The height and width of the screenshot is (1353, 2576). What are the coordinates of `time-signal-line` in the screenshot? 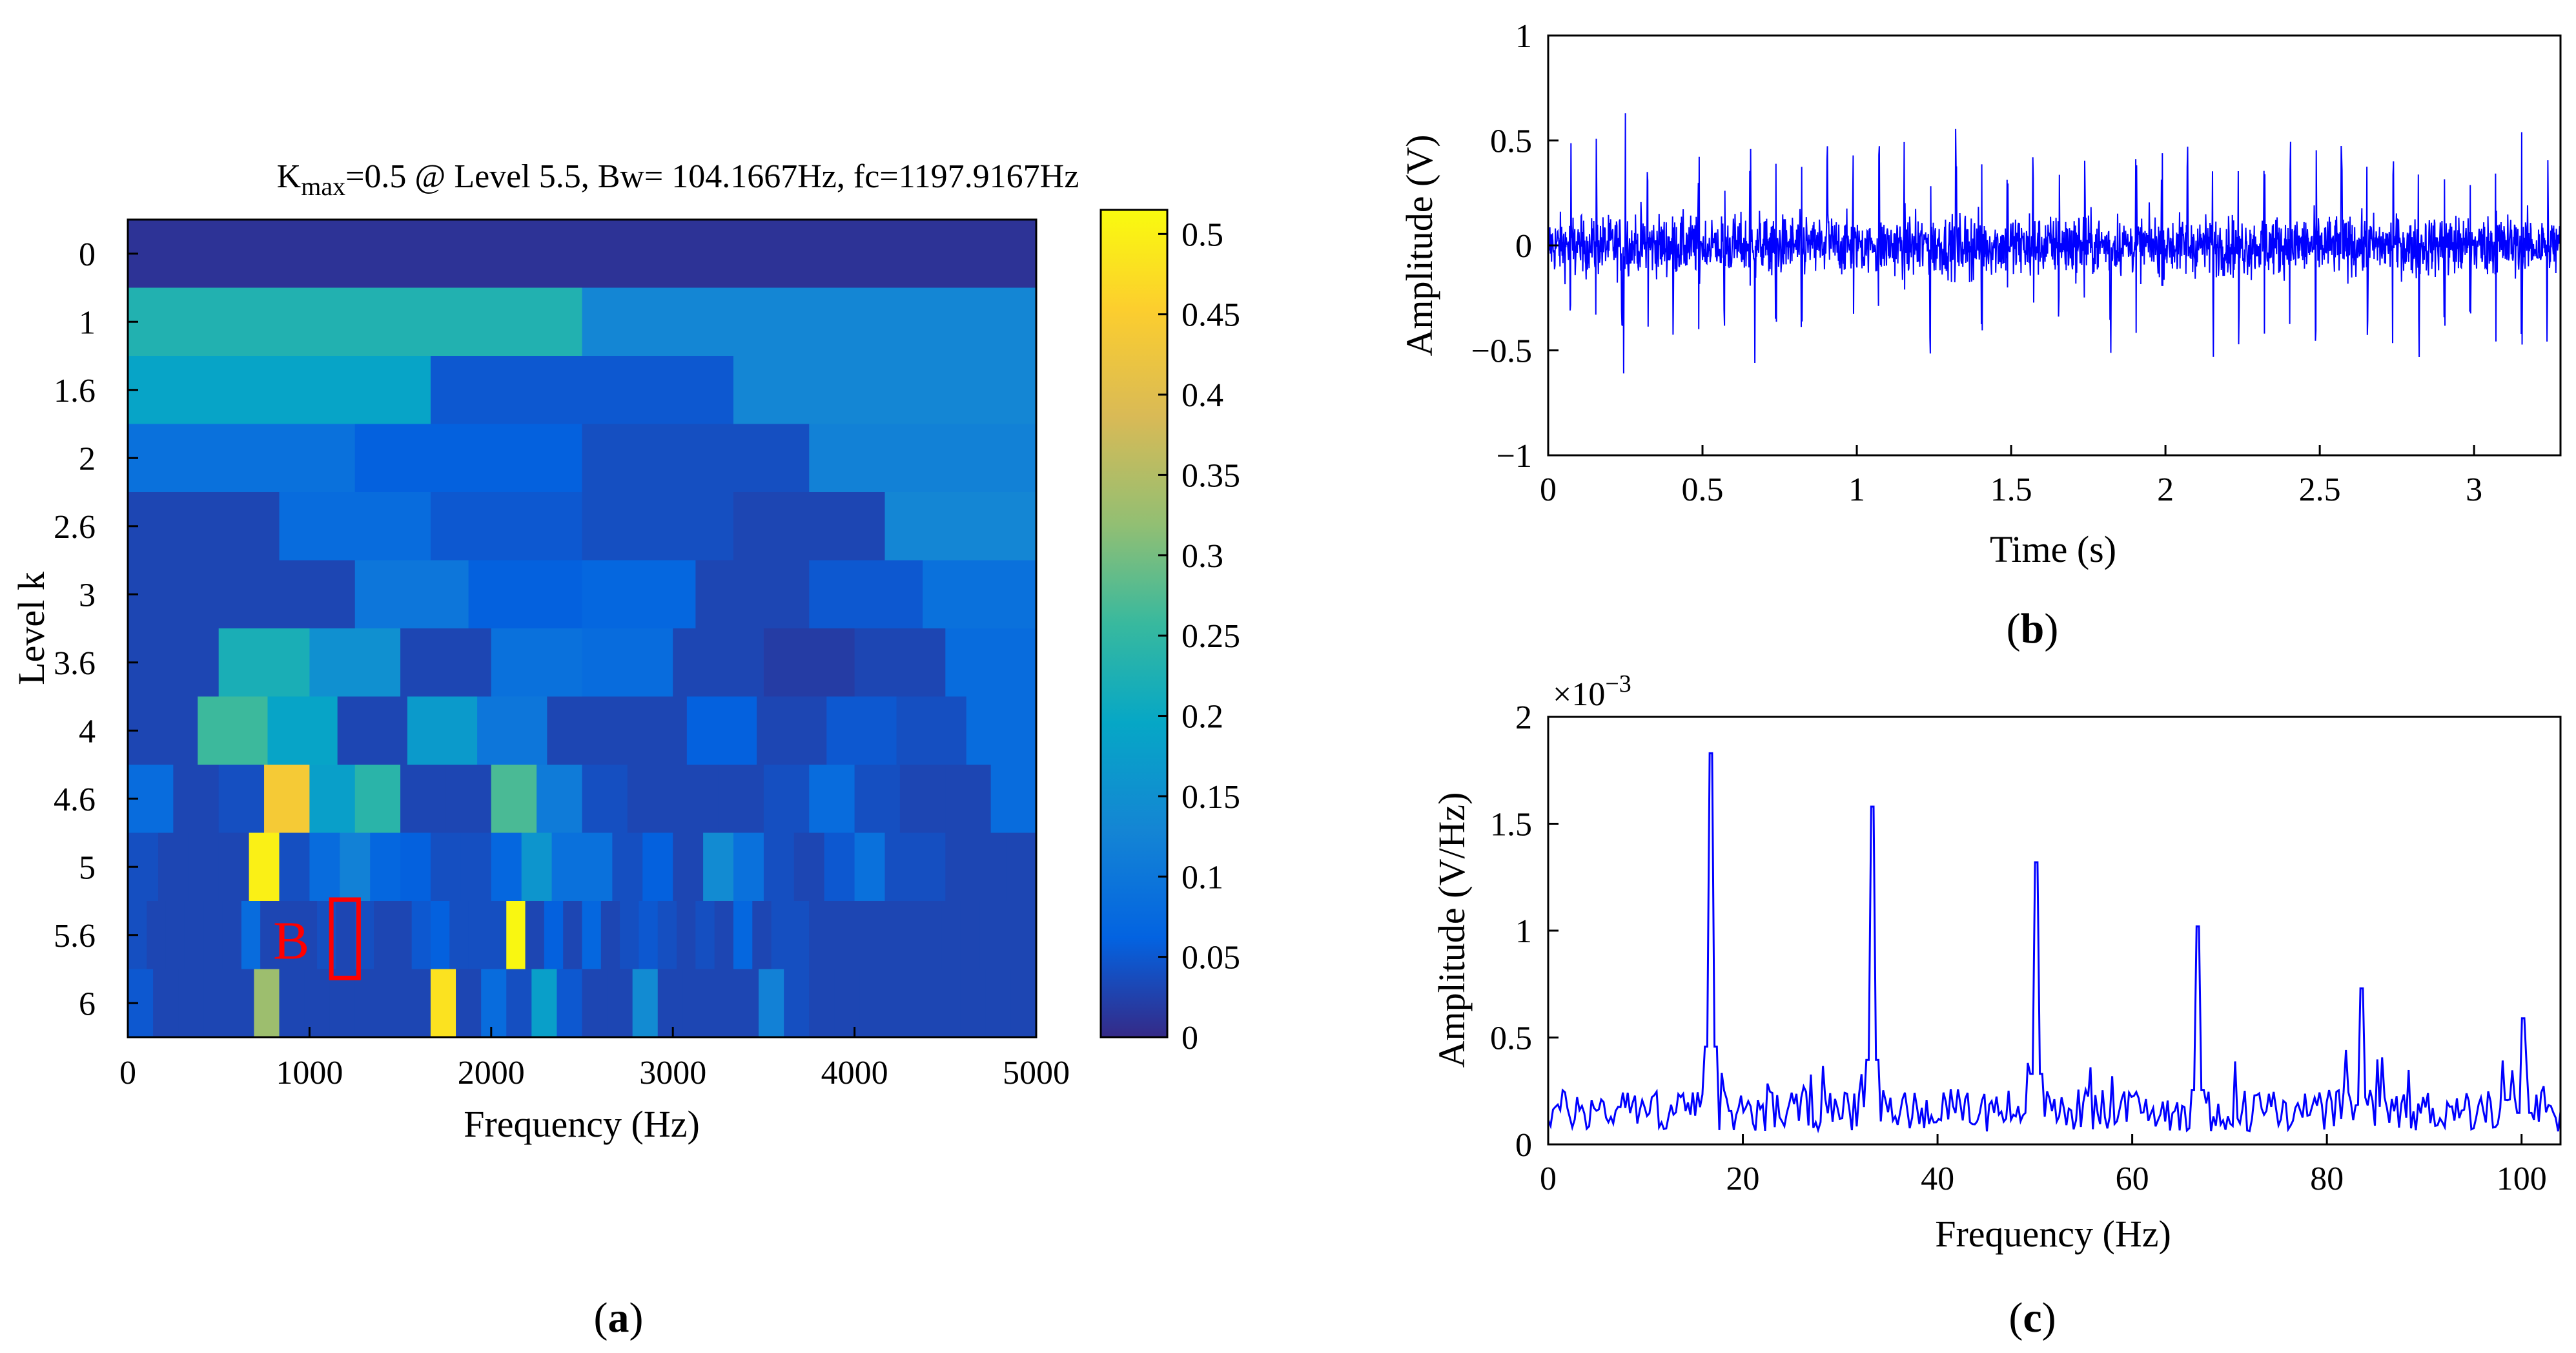 It's located at (2054, 243).